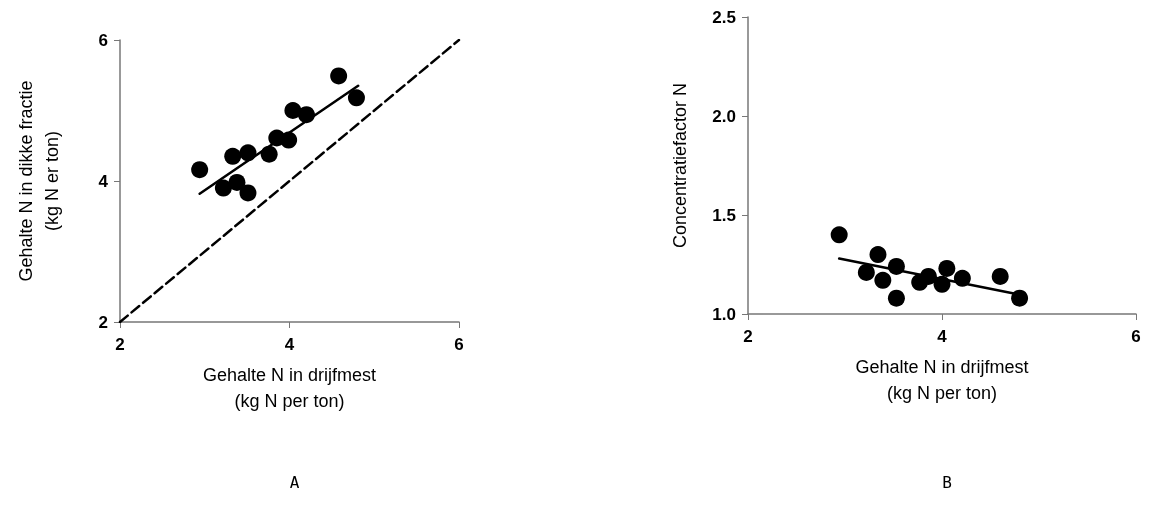 The width and height of the screenshot is (1150, 513). What do you see at coordinates (724, 116) in the screenshot?
I see `y-tick-label: 2.0` at bounding box center [724, 116].